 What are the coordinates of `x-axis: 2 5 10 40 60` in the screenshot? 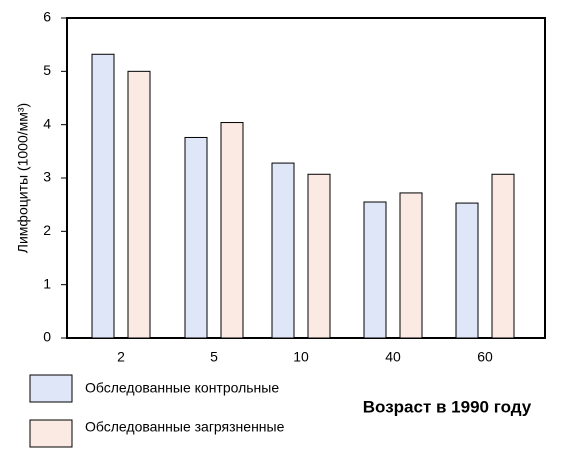 It's located at (305, 357).